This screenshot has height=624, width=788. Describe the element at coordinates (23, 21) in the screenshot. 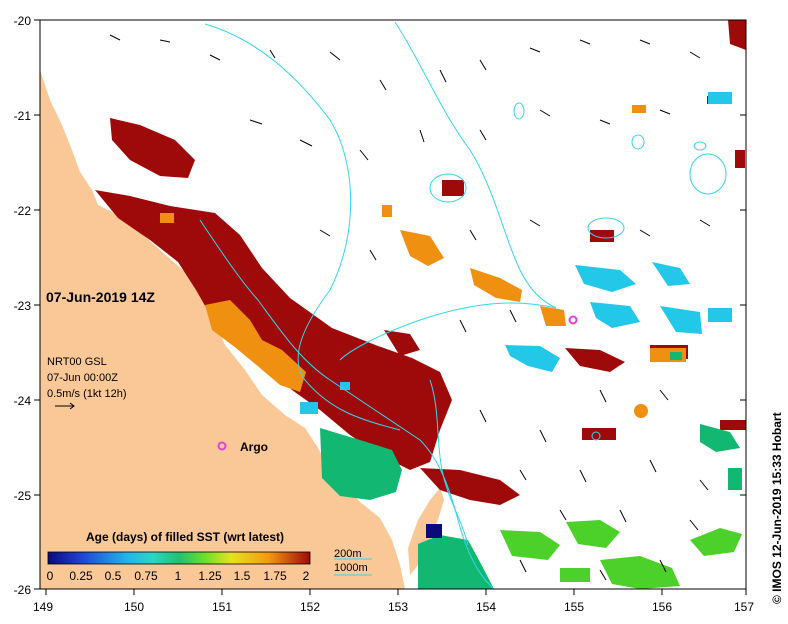

I see `lat-tick: -20` at that location.